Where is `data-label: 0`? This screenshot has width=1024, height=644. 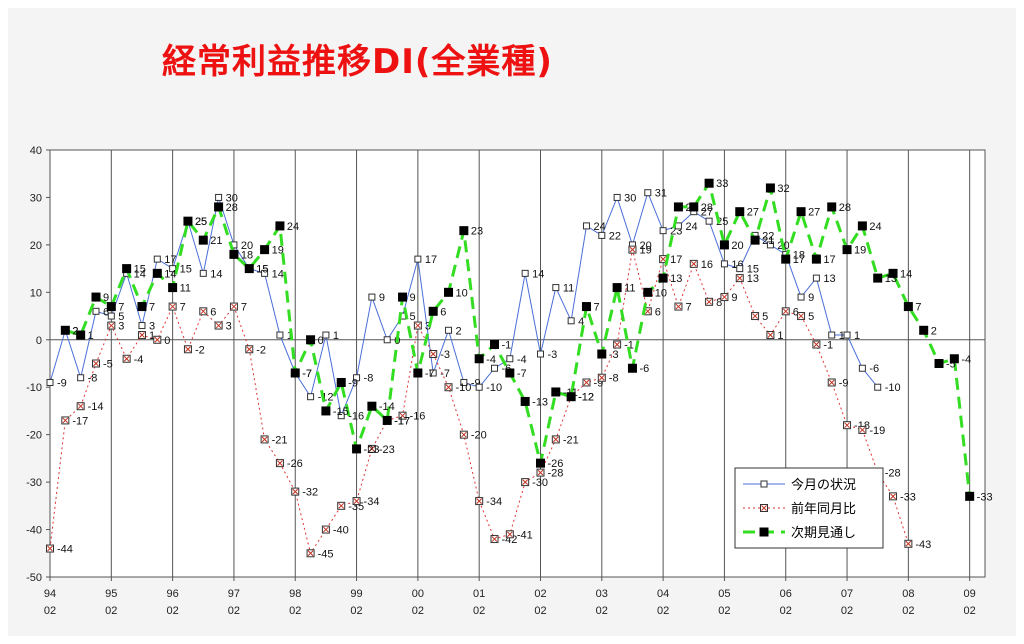
data-label: 0 is located at coordinates (321, 341).